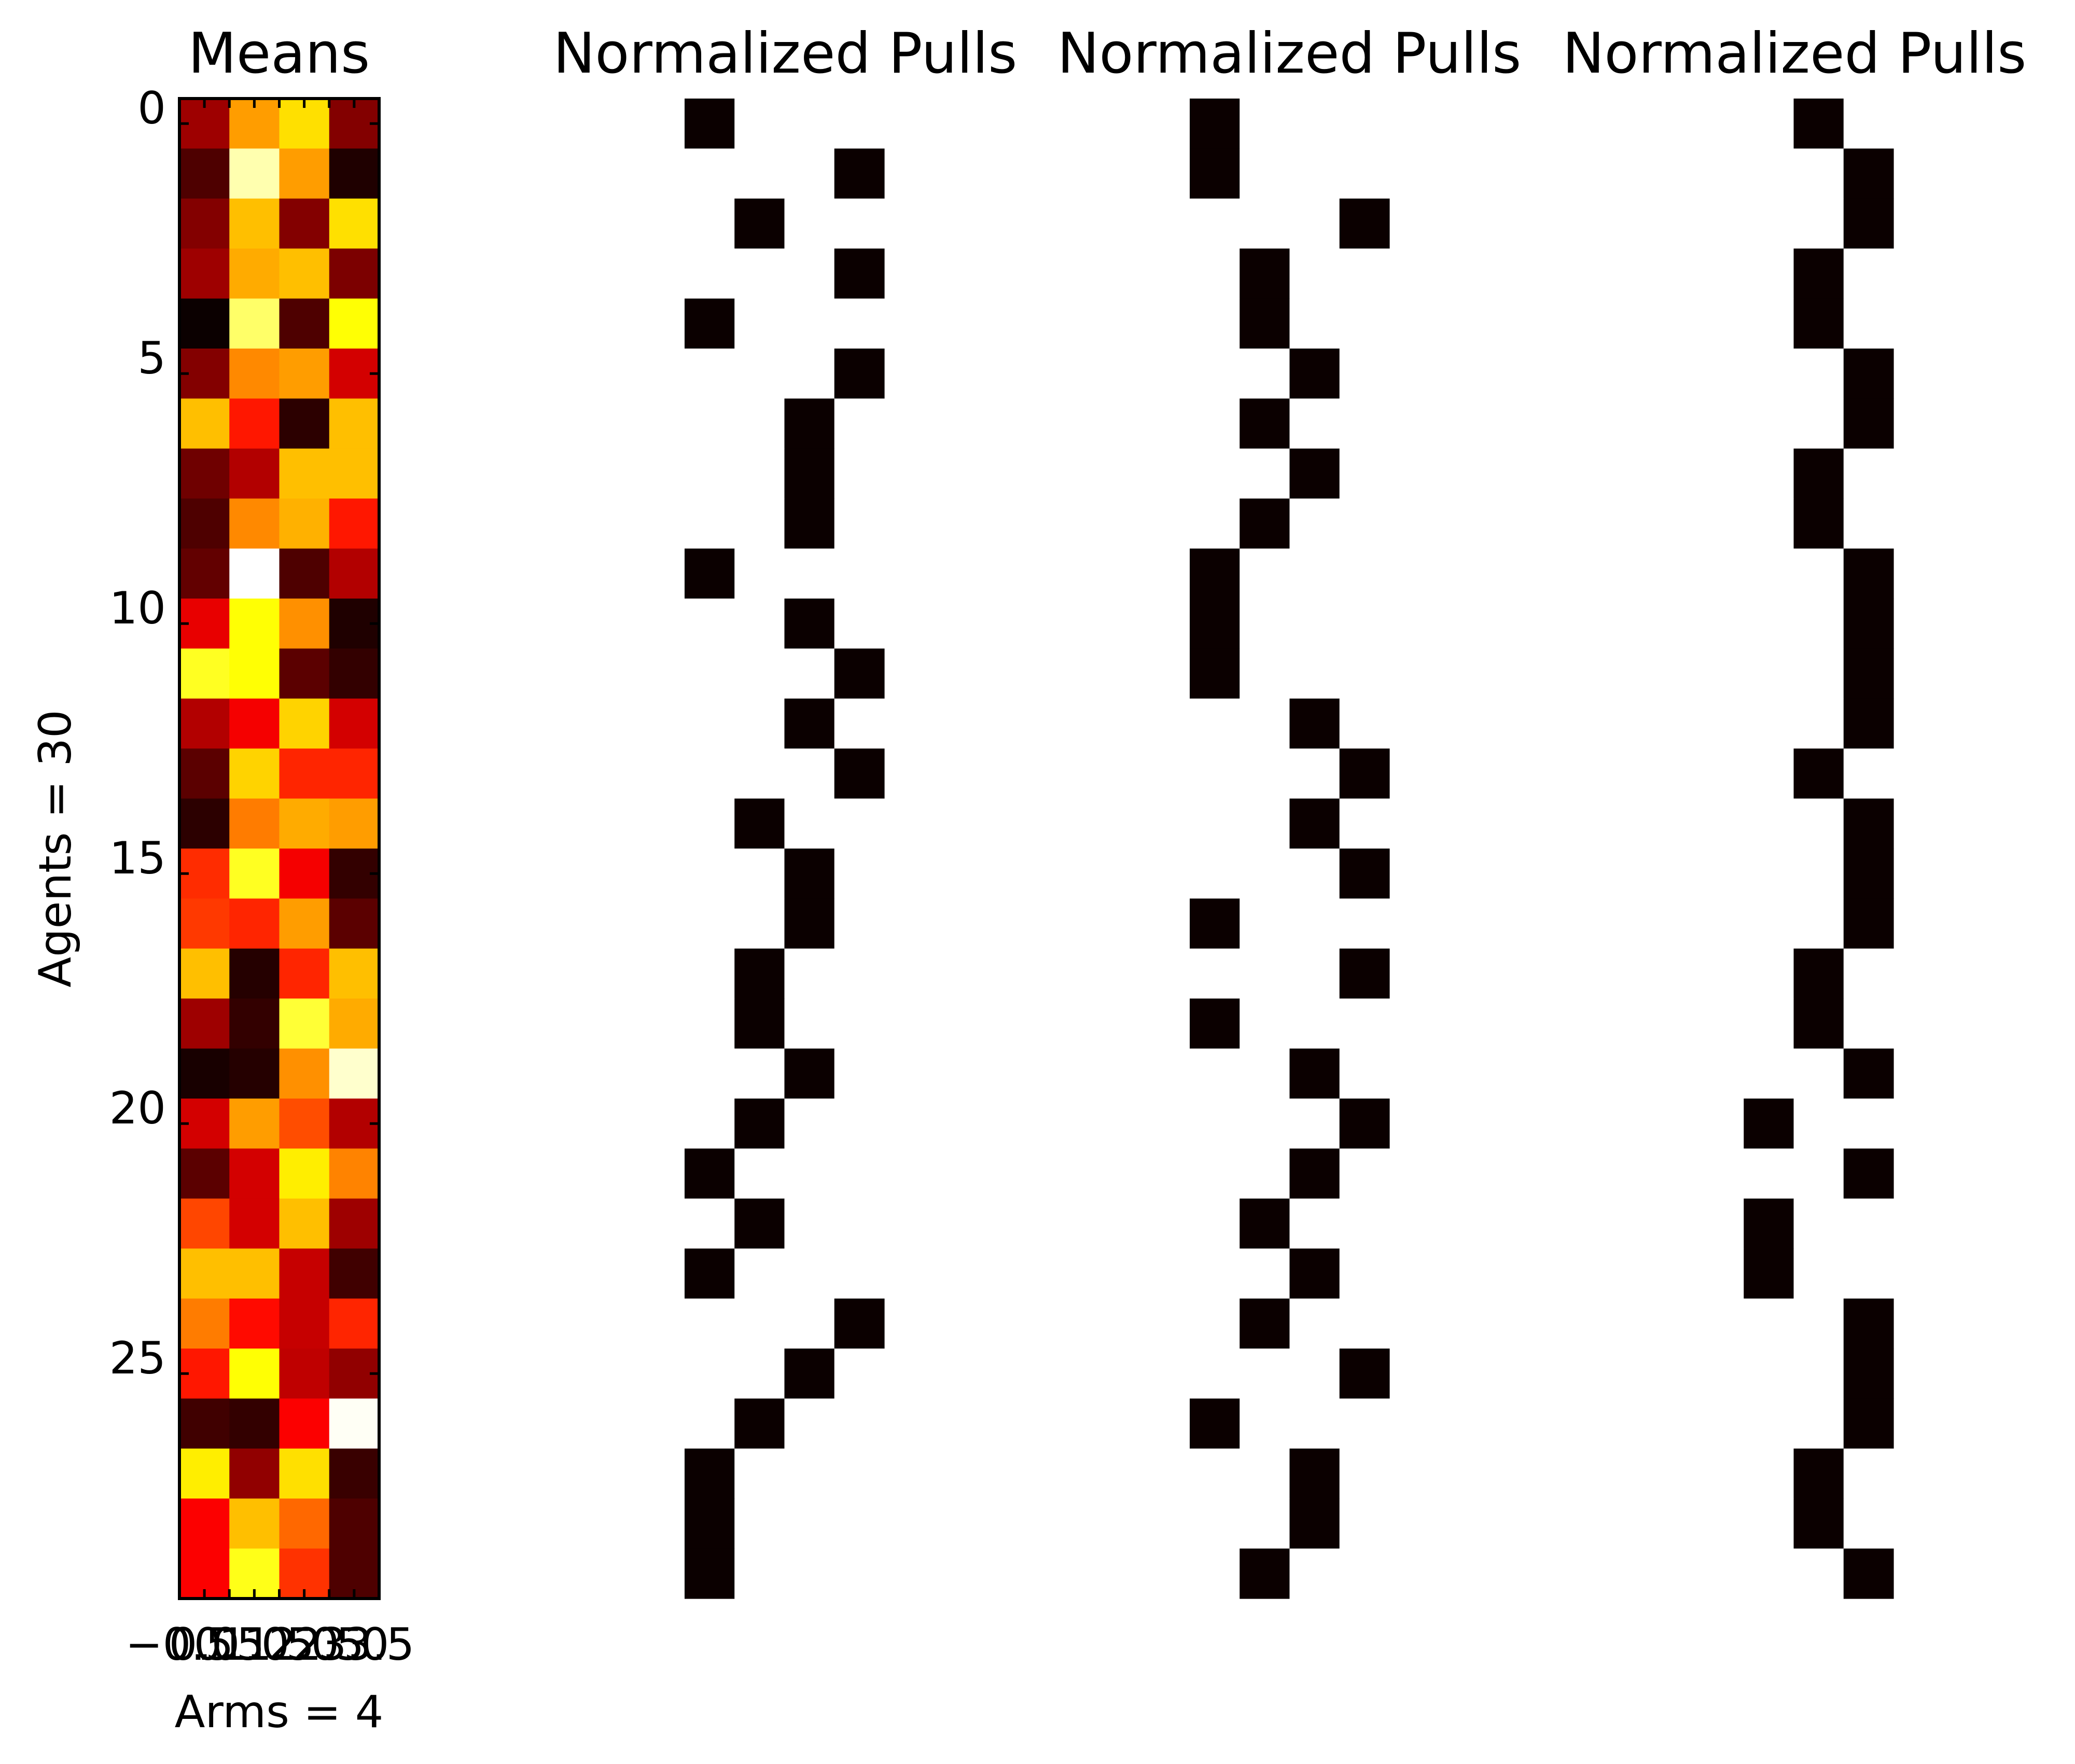 The width and height of the screenshot is (2075, 1764). I want to click on normalized-pulls-1-cells, so click(785, 849).